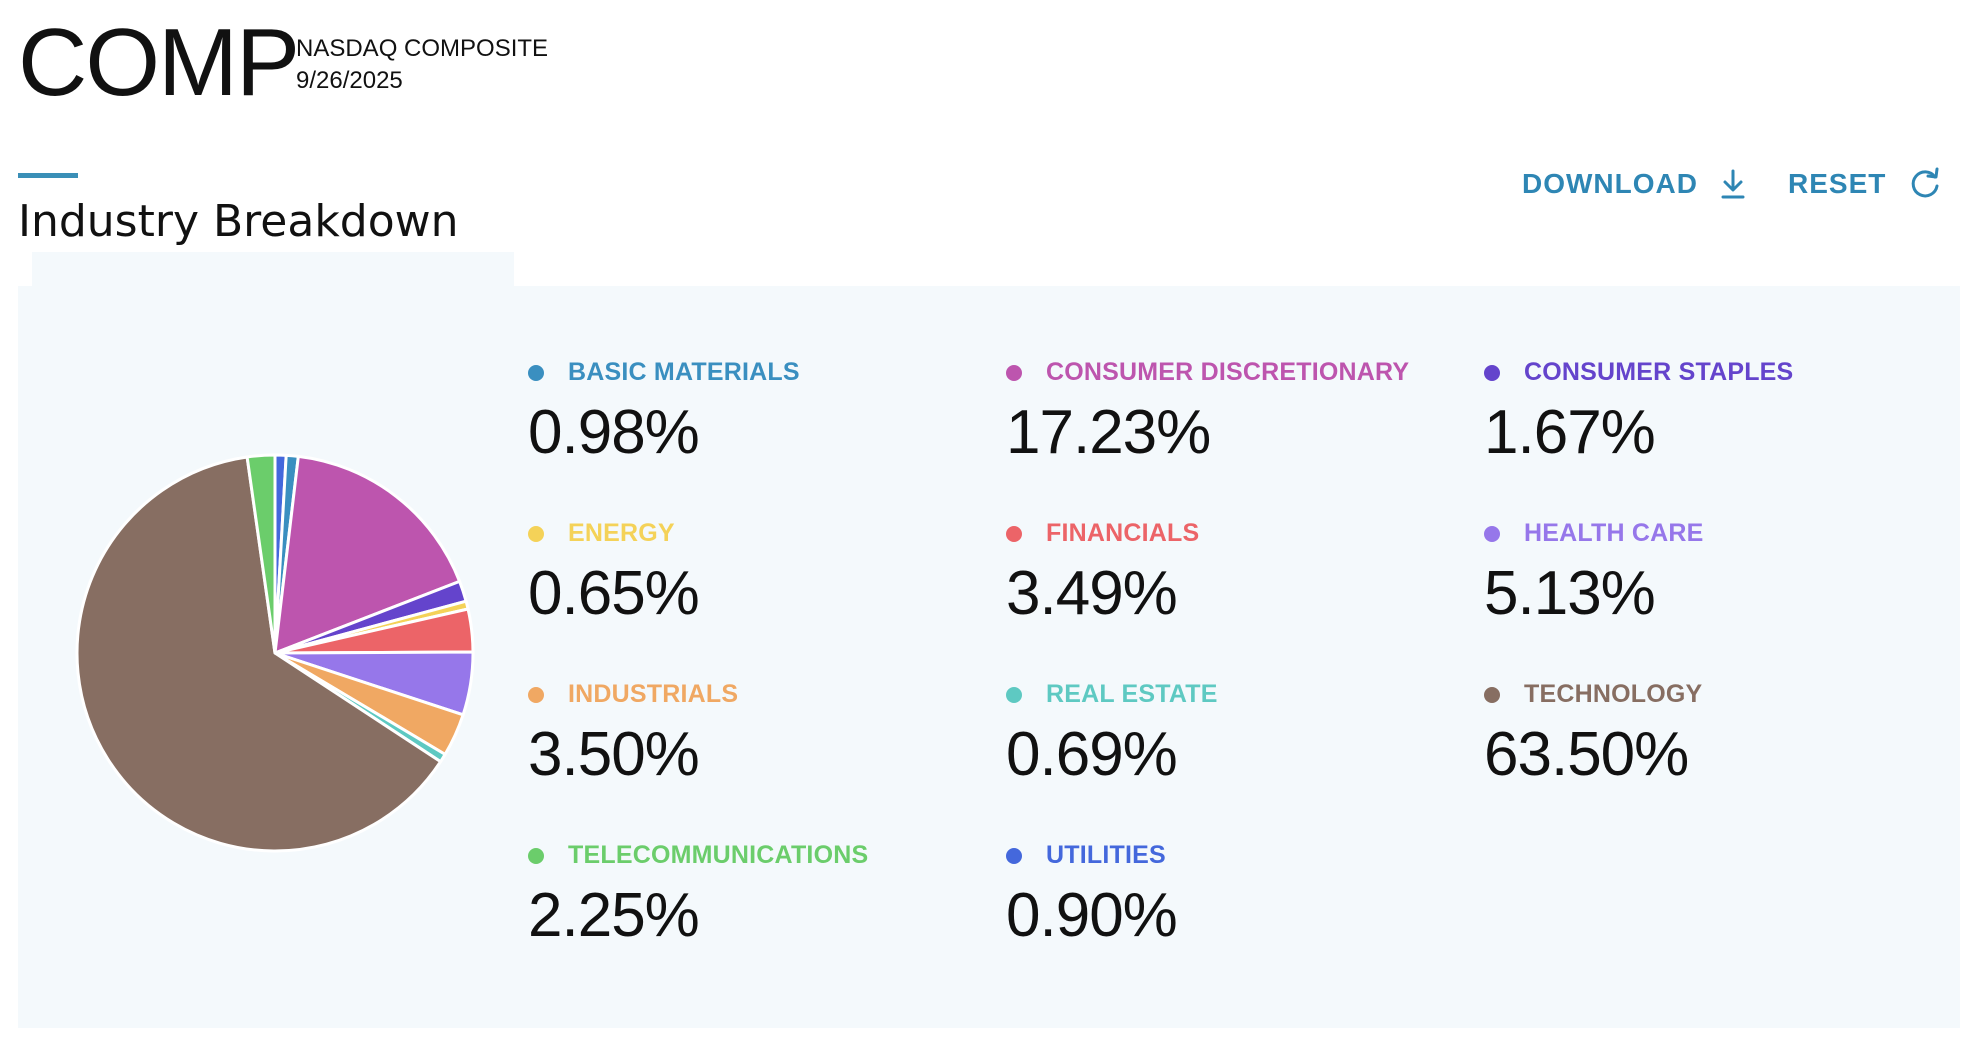 The image size is (1980, 1048). What do you see at coordinates (1228, 372) in the screenshot?
I see `legend-label: CONSUMER DISCRETIONARY` at bounding box center [1228, 372].